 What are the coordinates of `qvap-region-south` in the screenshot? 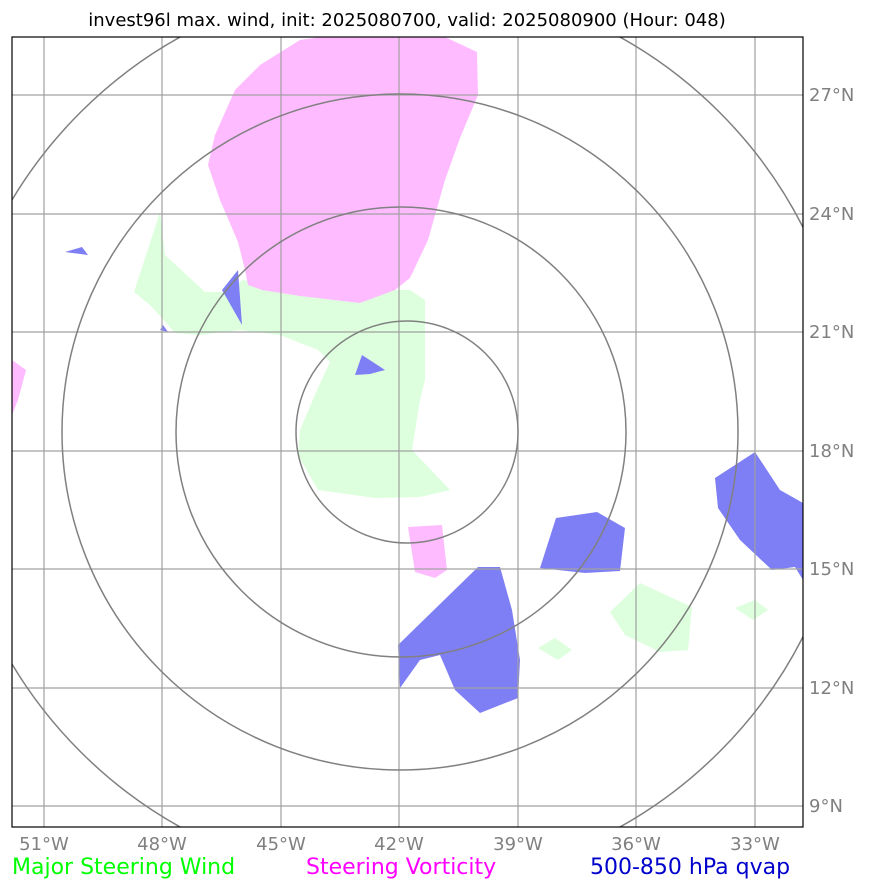 It's located at (459, 640).